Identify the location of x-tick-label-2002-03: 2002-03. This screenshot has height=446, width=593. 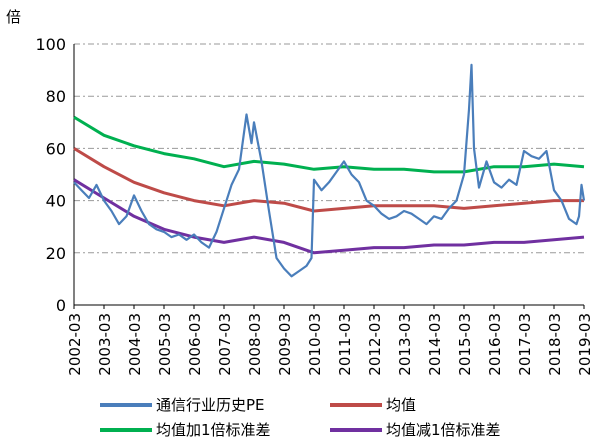
(75, 344).